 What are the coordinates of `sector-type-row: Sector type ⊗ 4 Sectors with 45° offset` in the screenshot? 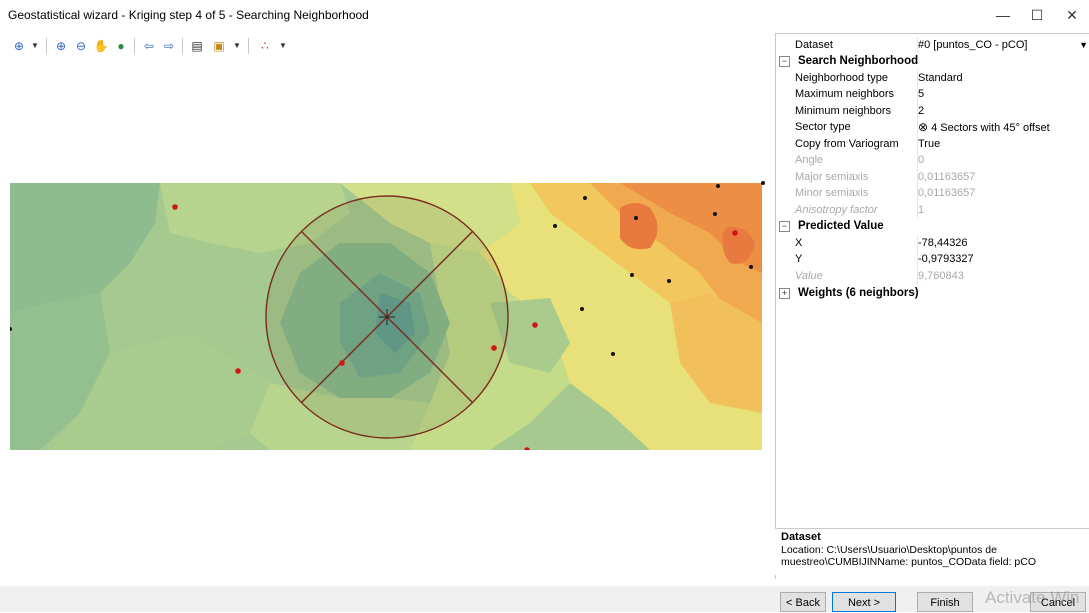 It's located at (932, 127).